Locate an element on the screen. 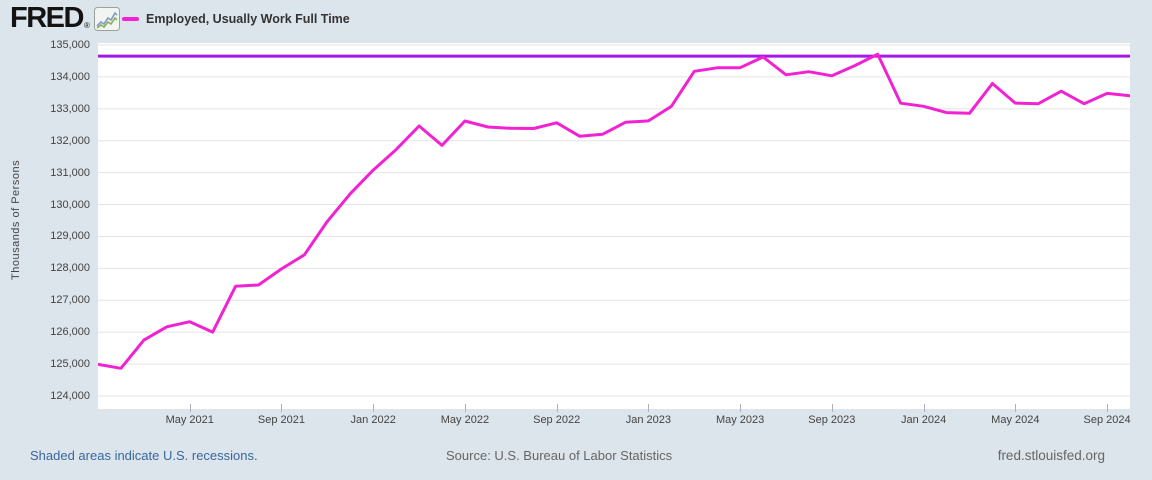 This screenshot has height=480, width=1152. y-axis-tick-label: 134,000 is located at coordinates (70, 76).